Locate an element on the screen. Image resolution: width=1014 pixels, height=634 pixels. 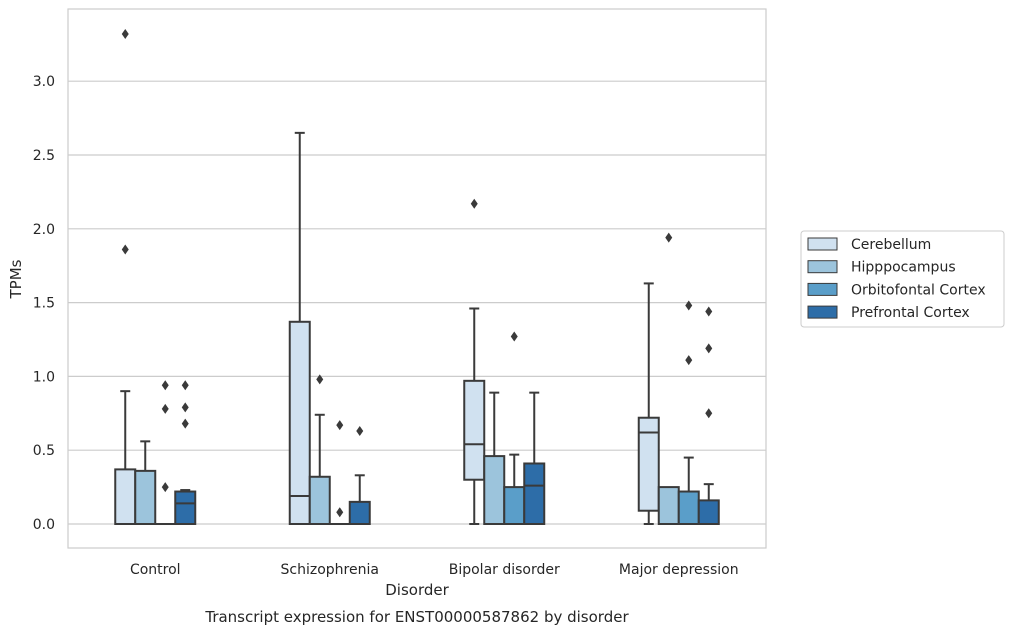
legend-label: Hipppocampus is located at coordinates (903, 268).